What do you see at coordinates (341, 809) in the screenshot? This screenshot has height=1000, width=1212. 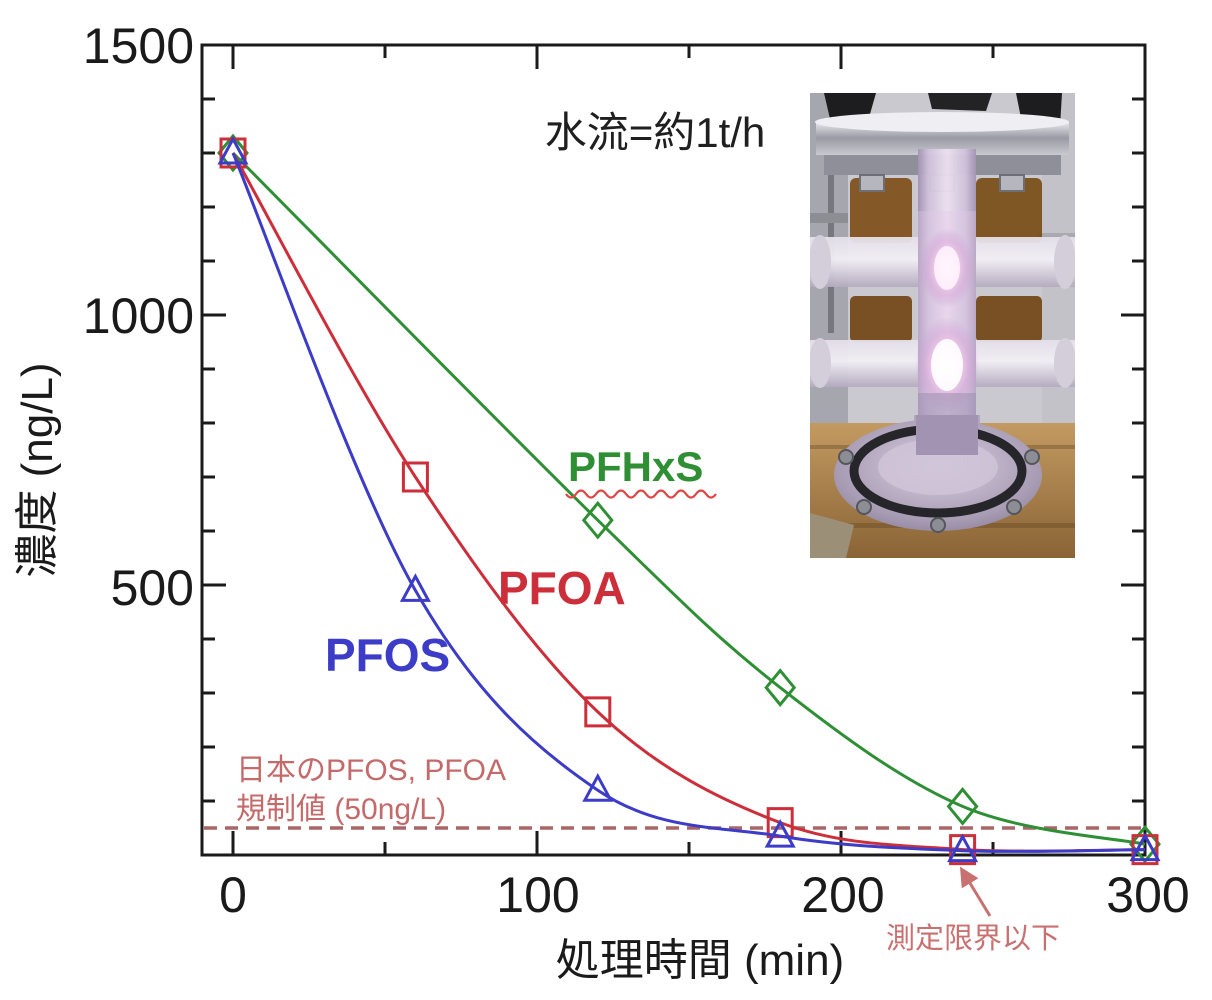 I see `regulation-annotation-line2: 規制値 (50ng/L)` at bounding box center [341, 809].